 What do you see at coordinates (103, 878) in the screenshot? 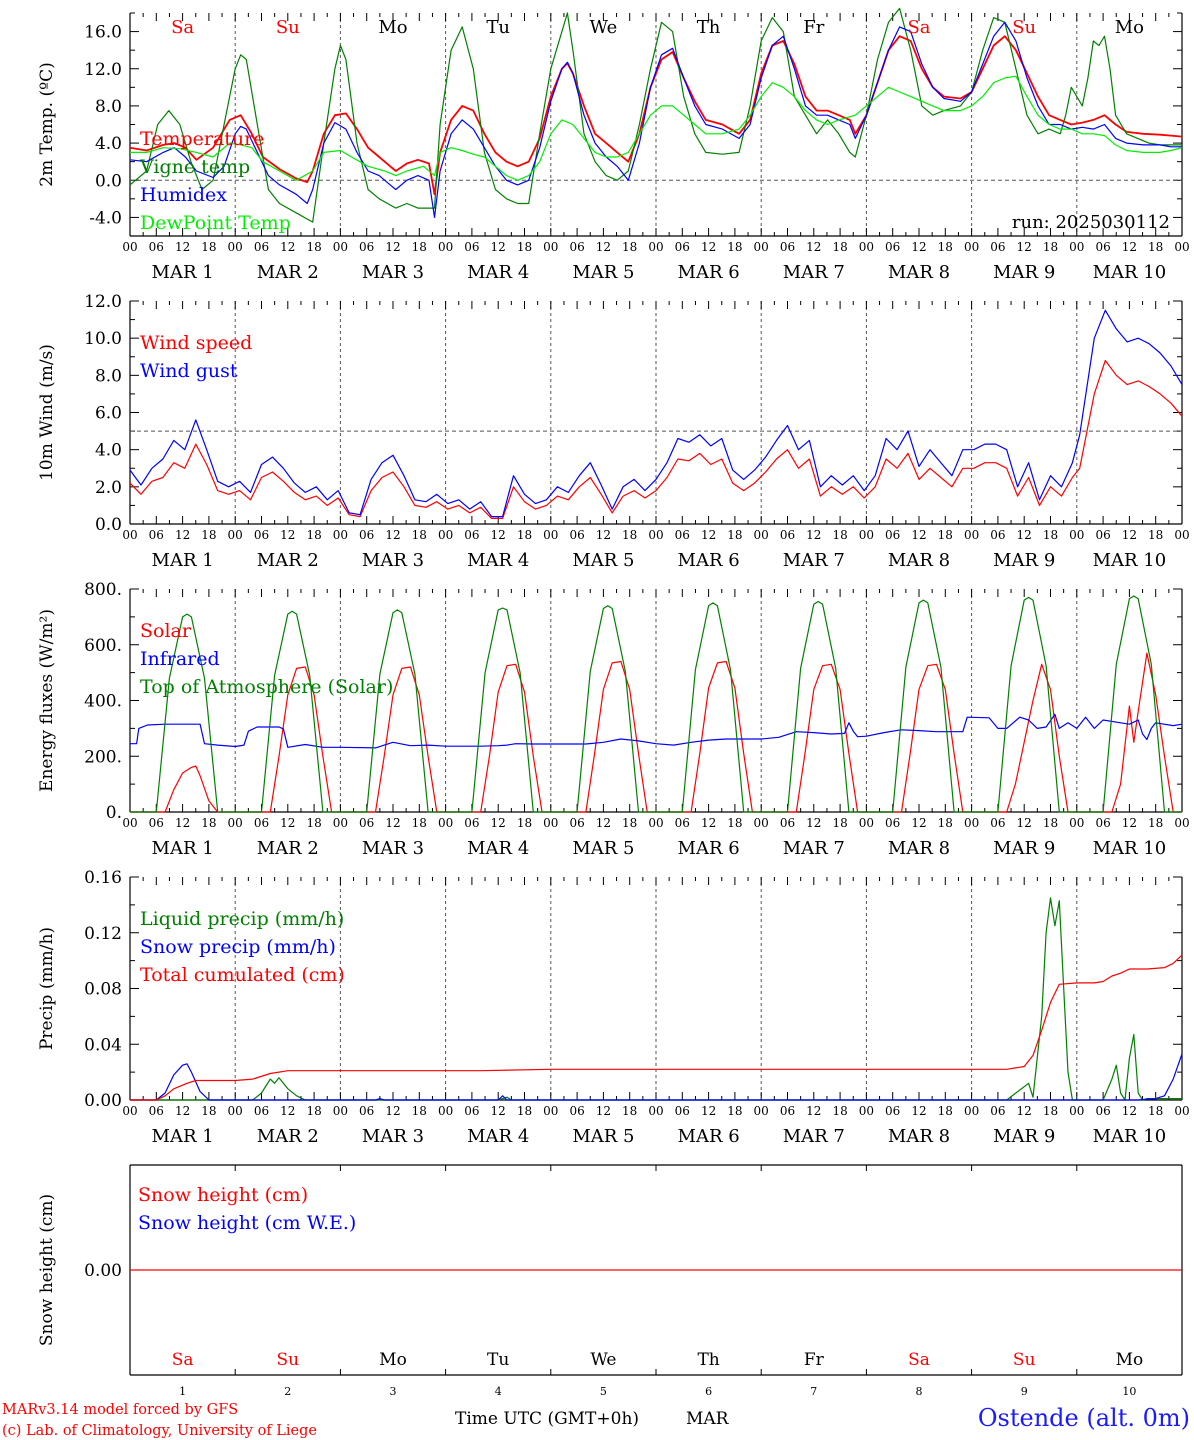
I see `y-tick-label: 0.16` at bounding box center [103, 878].